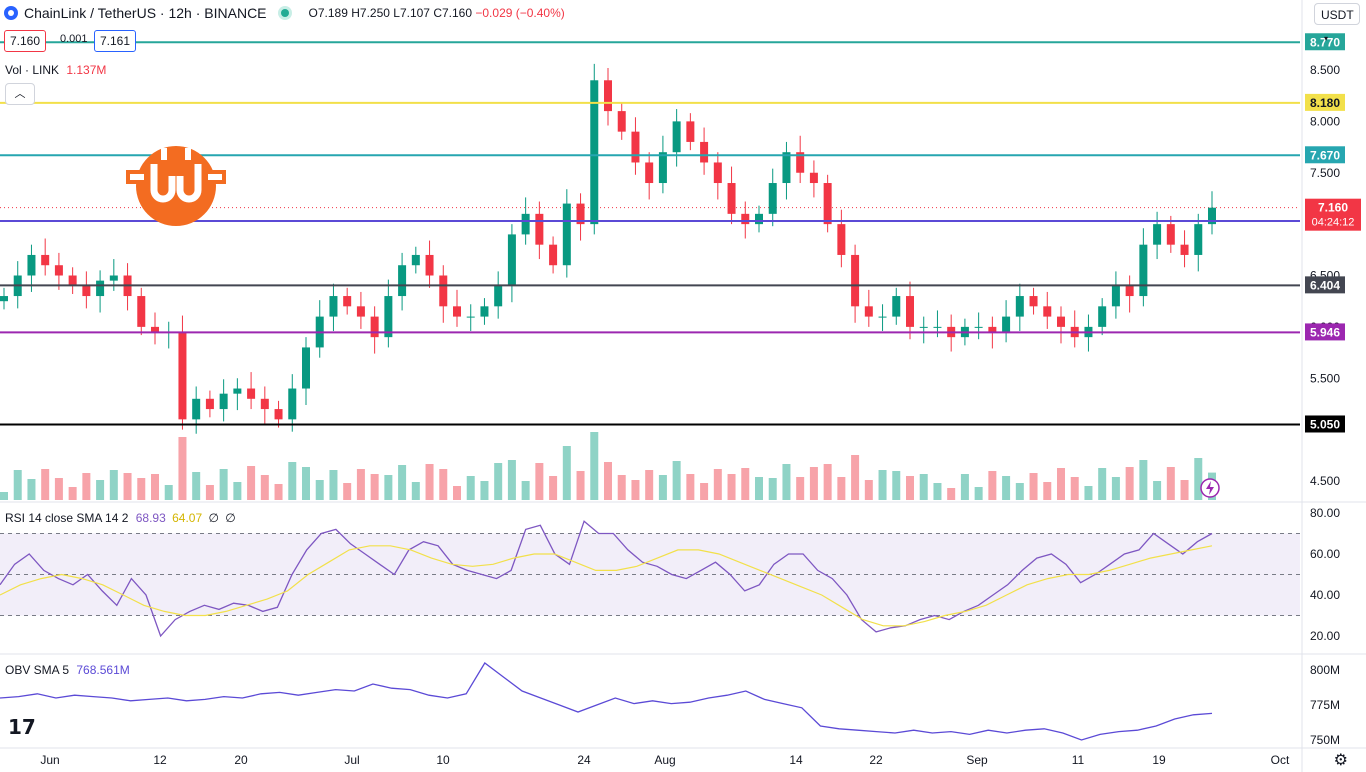  I want to click on time-tick-label: Jun, so click(49, 760).